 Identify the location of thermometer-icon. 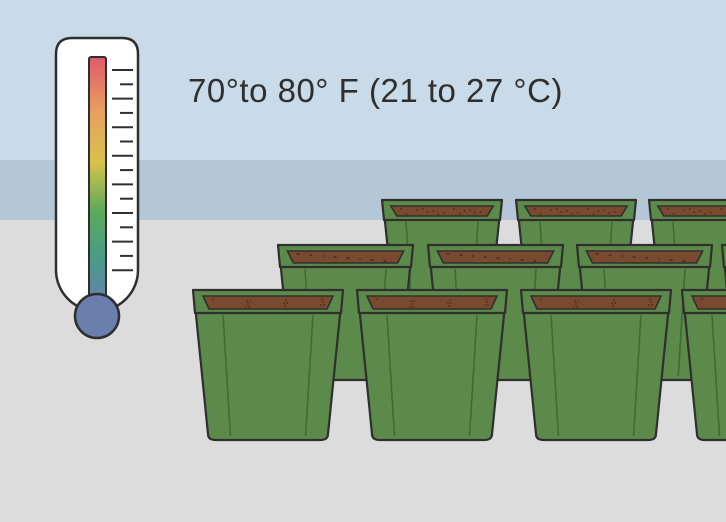
(97, 188).